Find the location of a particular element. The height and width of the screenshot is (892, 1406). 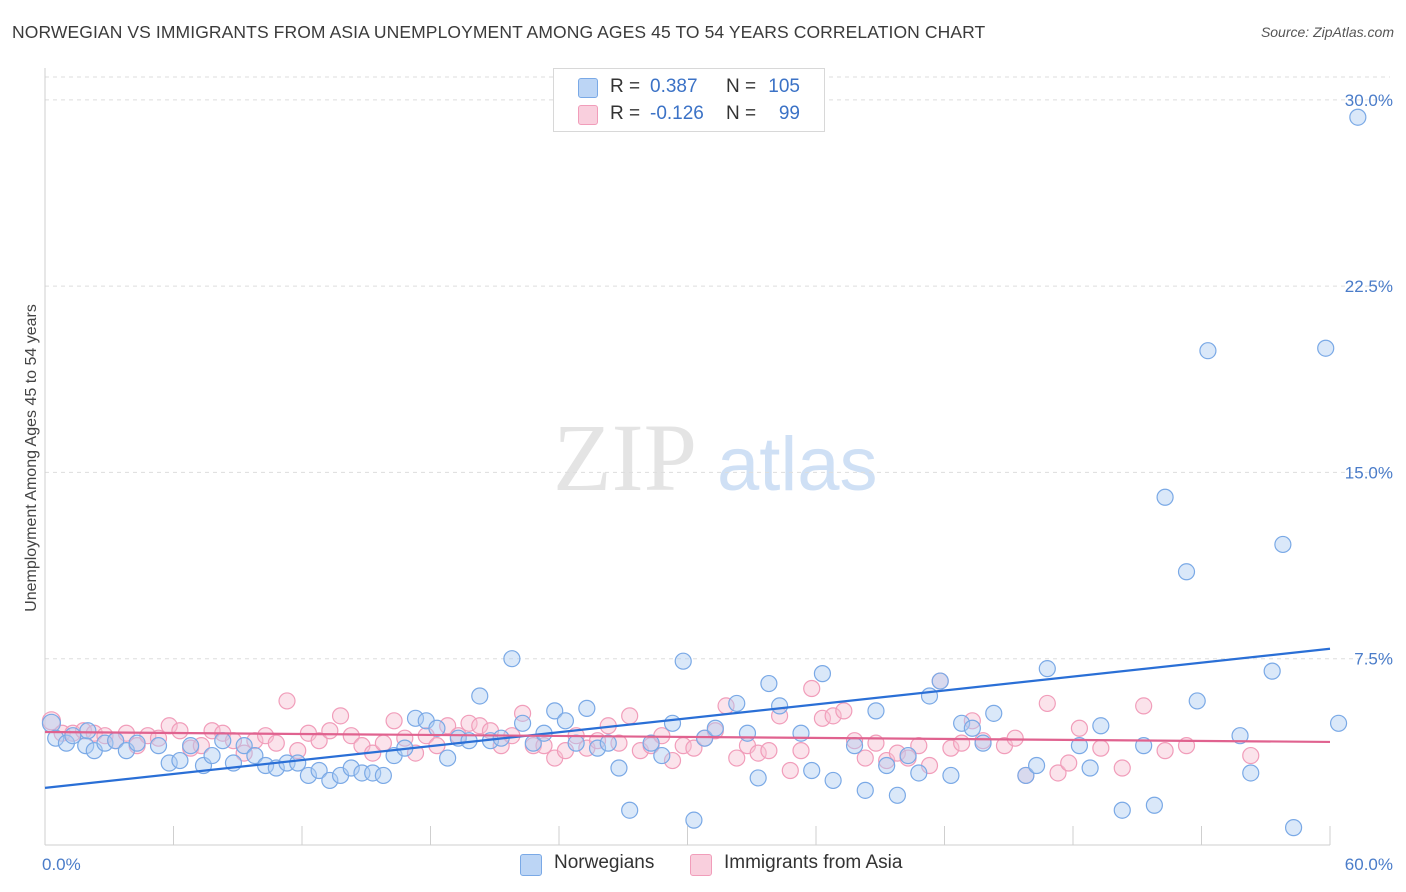

trend-lines is located at coordinates (687, 718).